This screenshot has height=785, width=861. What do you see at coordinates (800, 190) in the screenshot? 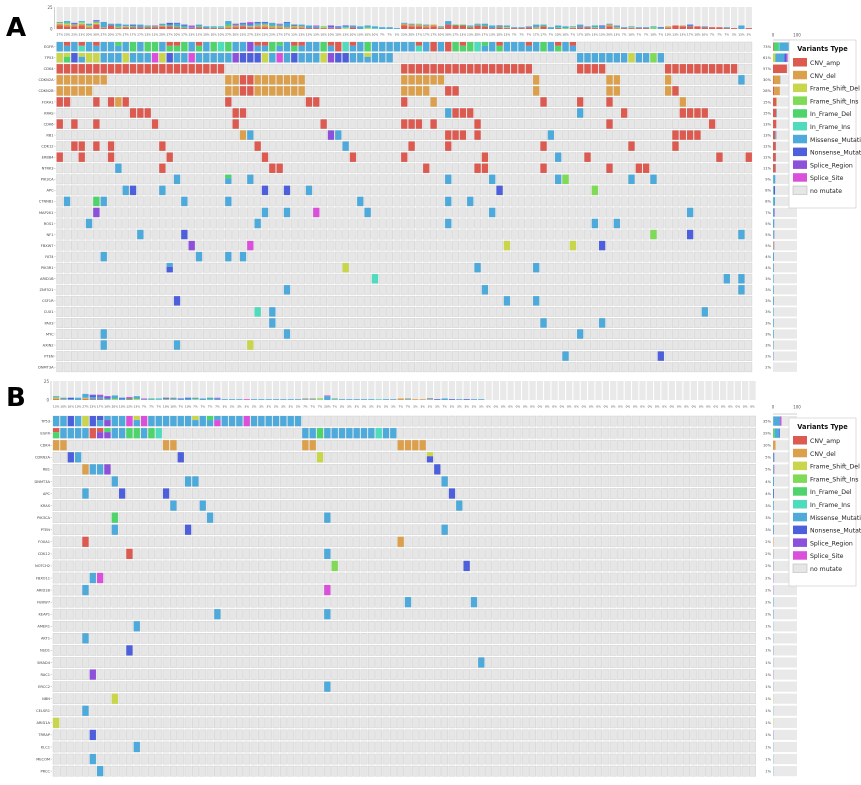
I see `legend-swatch` at bounding box center [800, 190].